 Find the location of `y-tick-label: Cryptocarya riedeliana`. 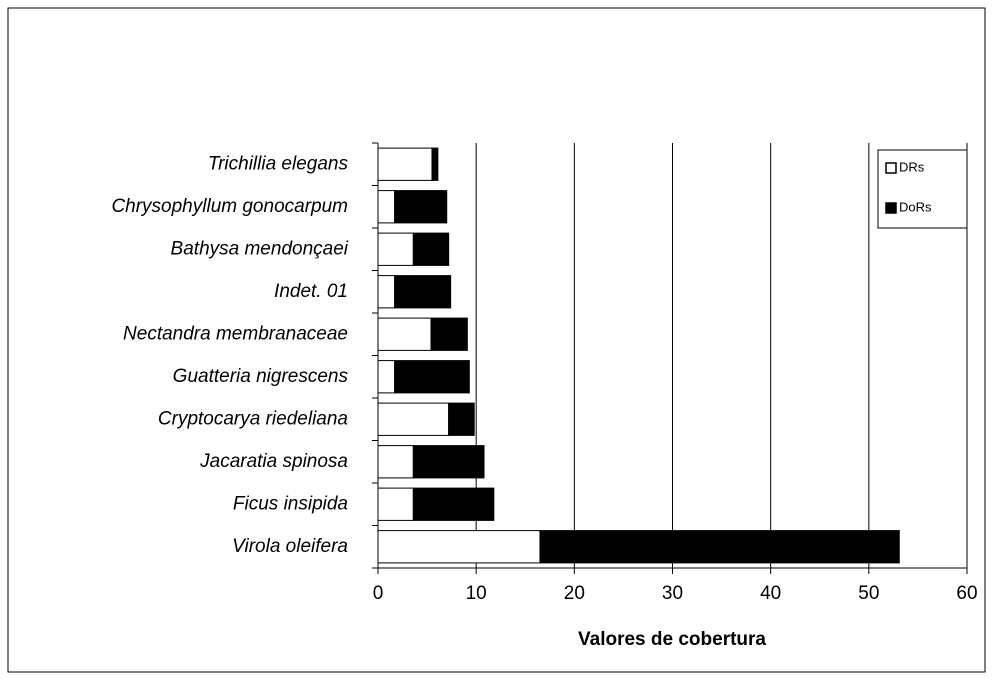

y-tick-label: Cryptocarya riedeliana is located at coordinates (253, 418).